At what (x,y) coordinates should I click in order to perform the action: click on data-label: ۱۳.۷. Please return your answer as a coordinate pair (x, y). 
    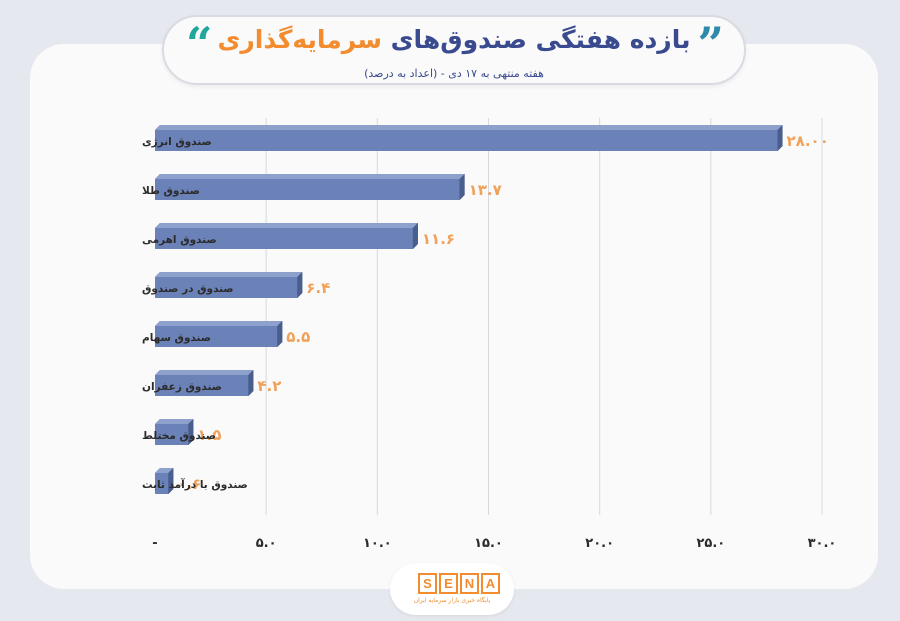
    Looking at the image, I should click on (485, 190).